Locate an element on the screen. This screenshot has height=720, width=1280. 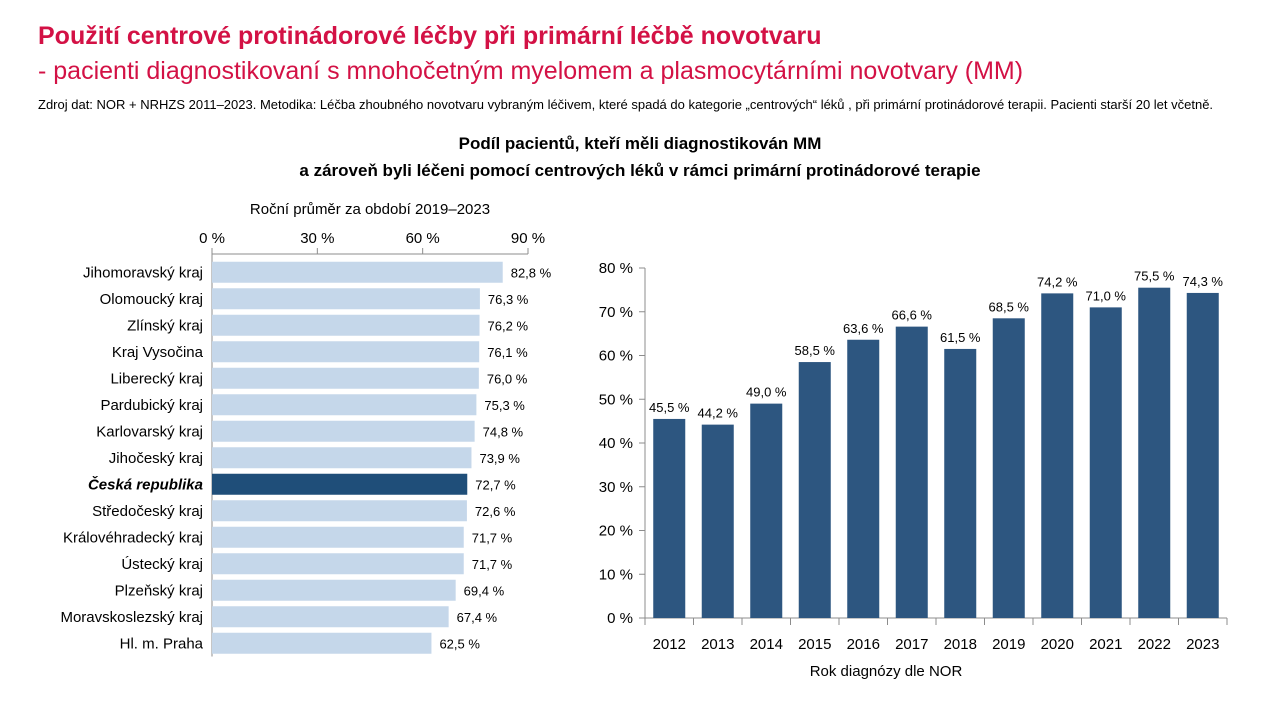
vbar-value-label: 49,0 % is located at coordinates (766, 392).